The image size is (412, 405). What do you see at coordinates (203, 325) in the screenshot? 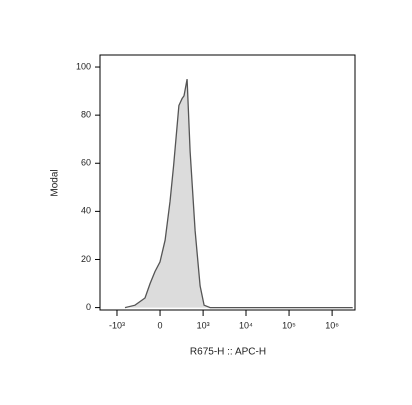
I see `x-tick-label: 10³` at bounding box center [203, 325].